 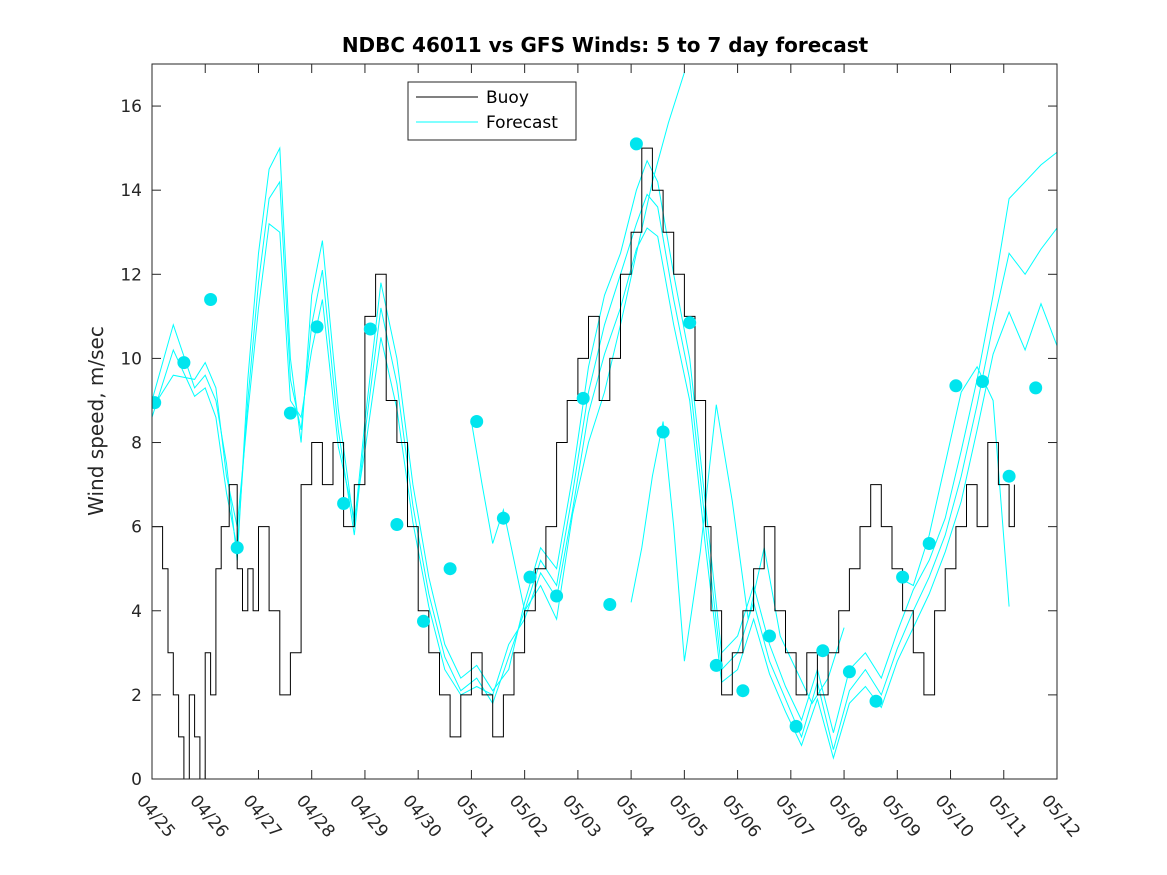 I want to click on x-tick-label: 05/12, so click(x=1060, y=816).